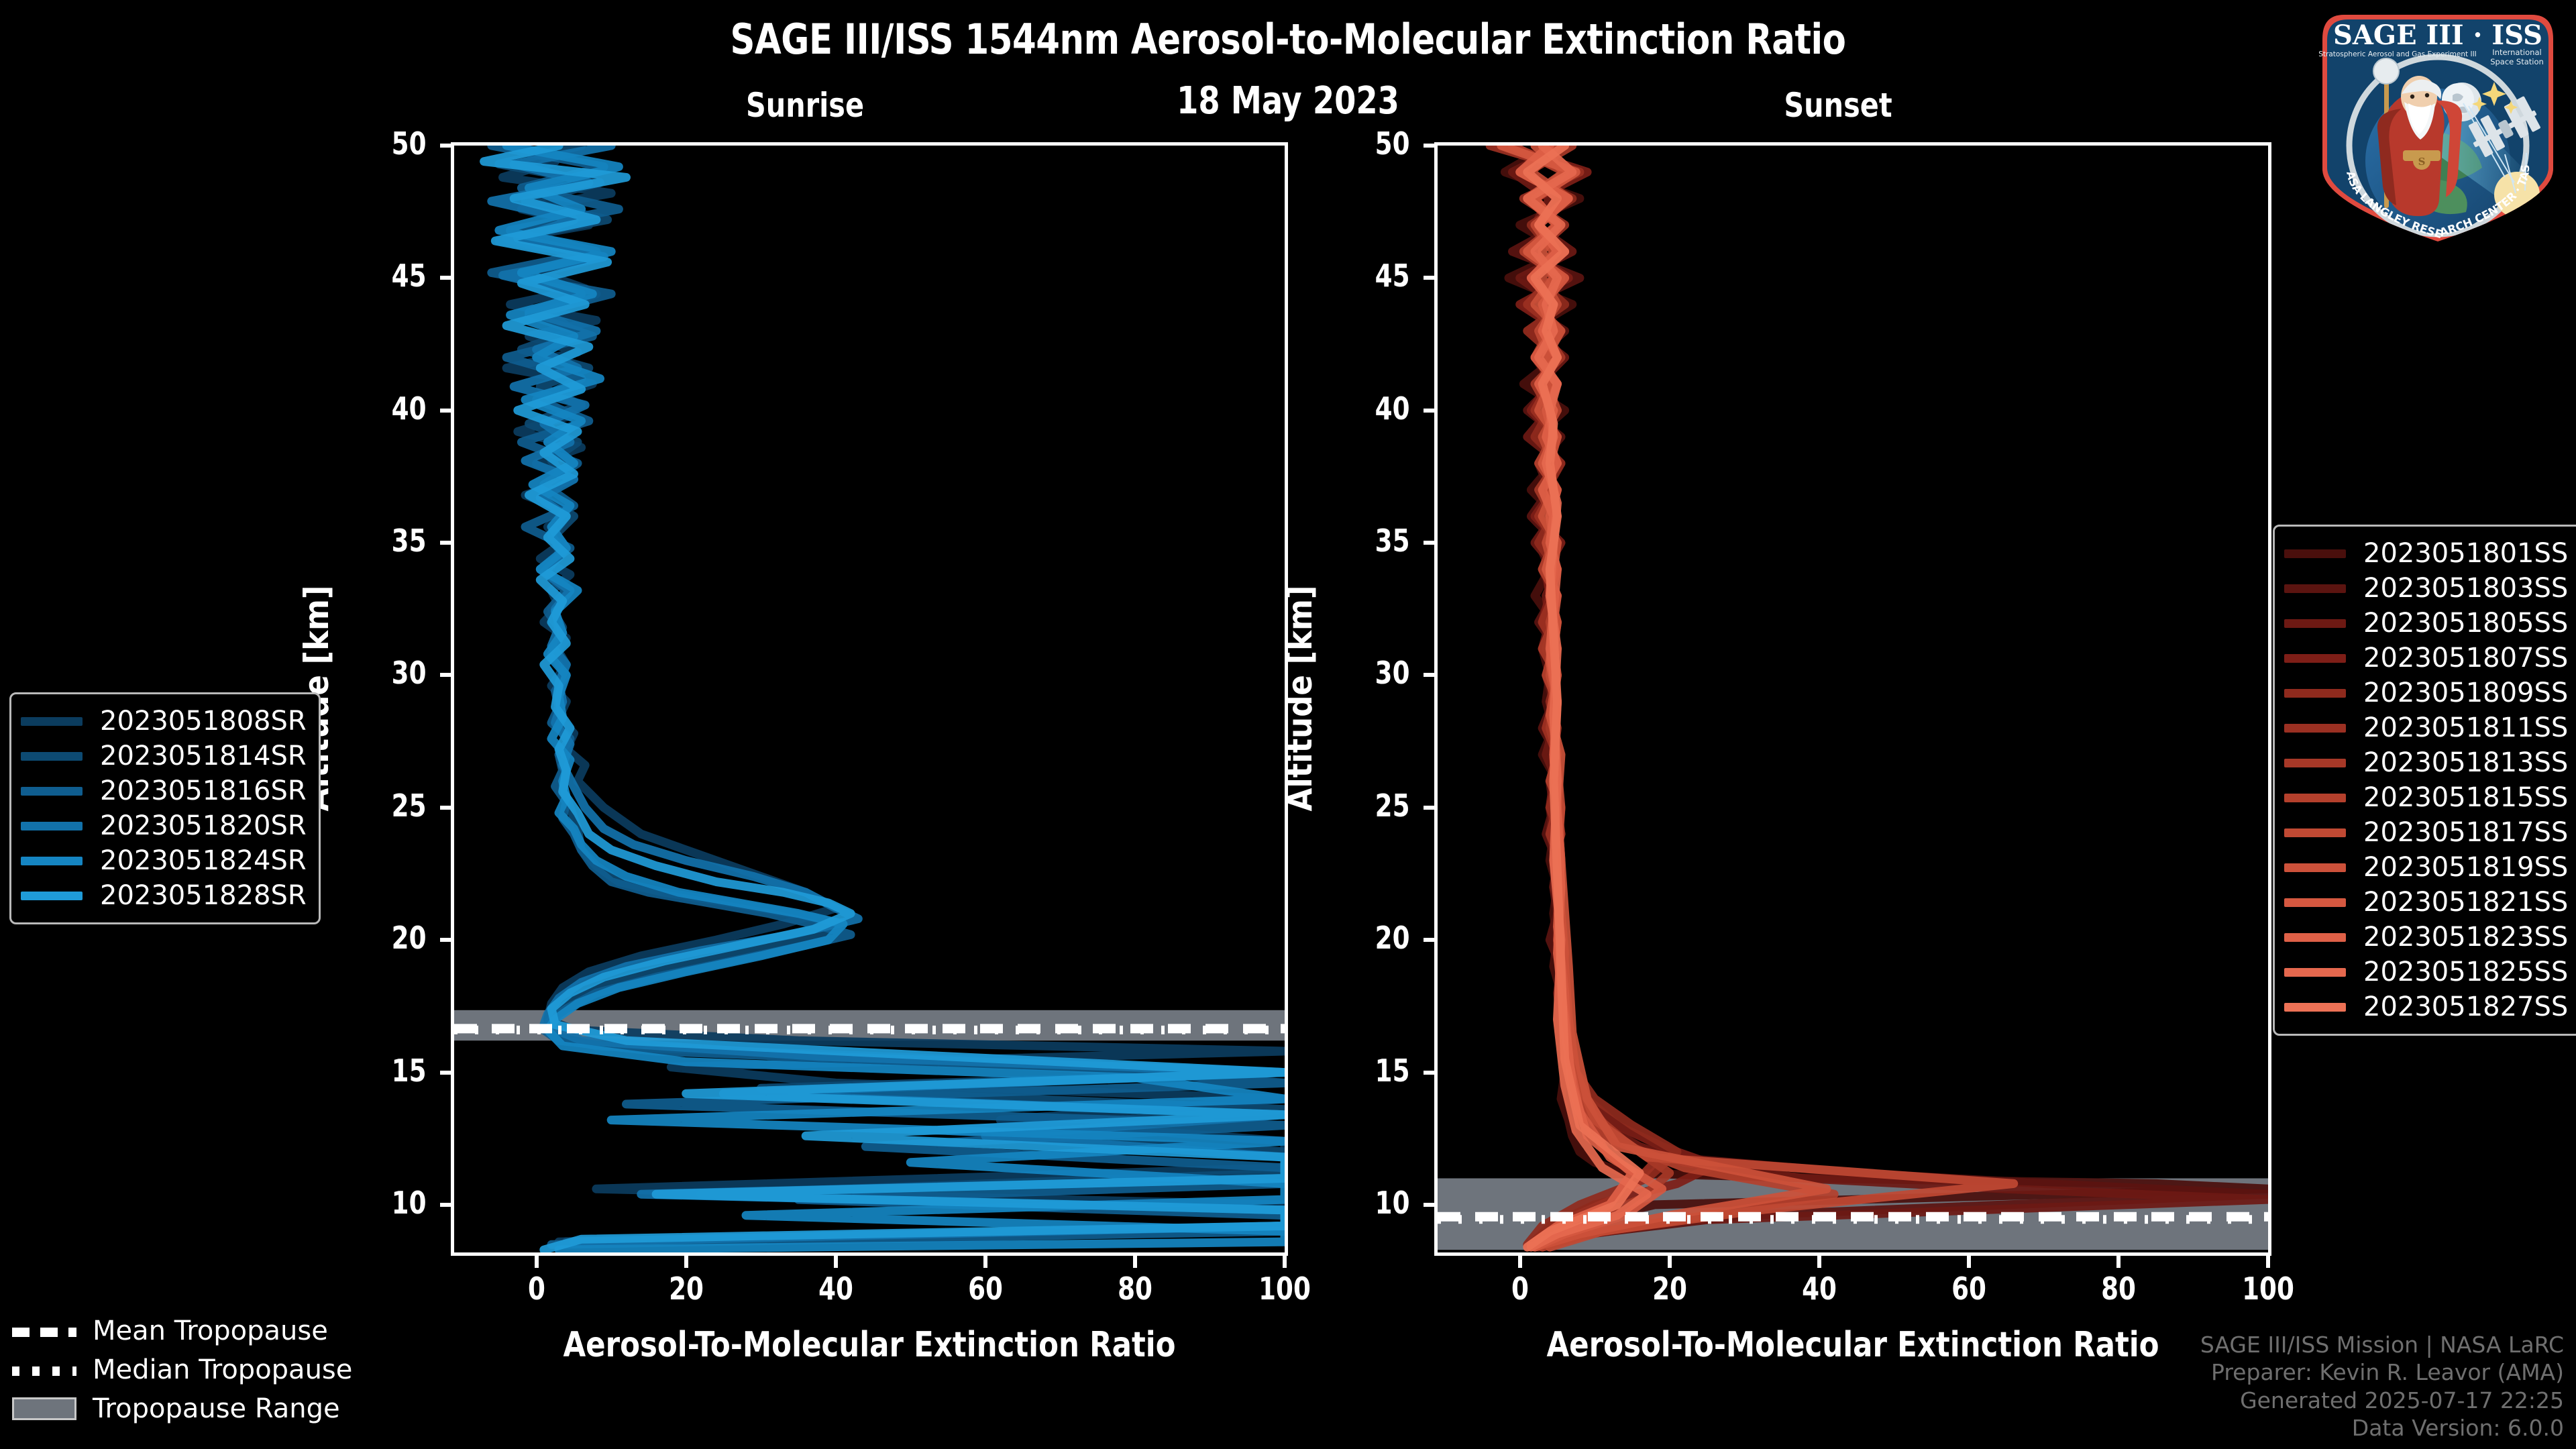 Image resolution: width=2576 pixels, height=1449 pixels. I want to click on legend-row: 2023051819SS, so click(2426, 867).